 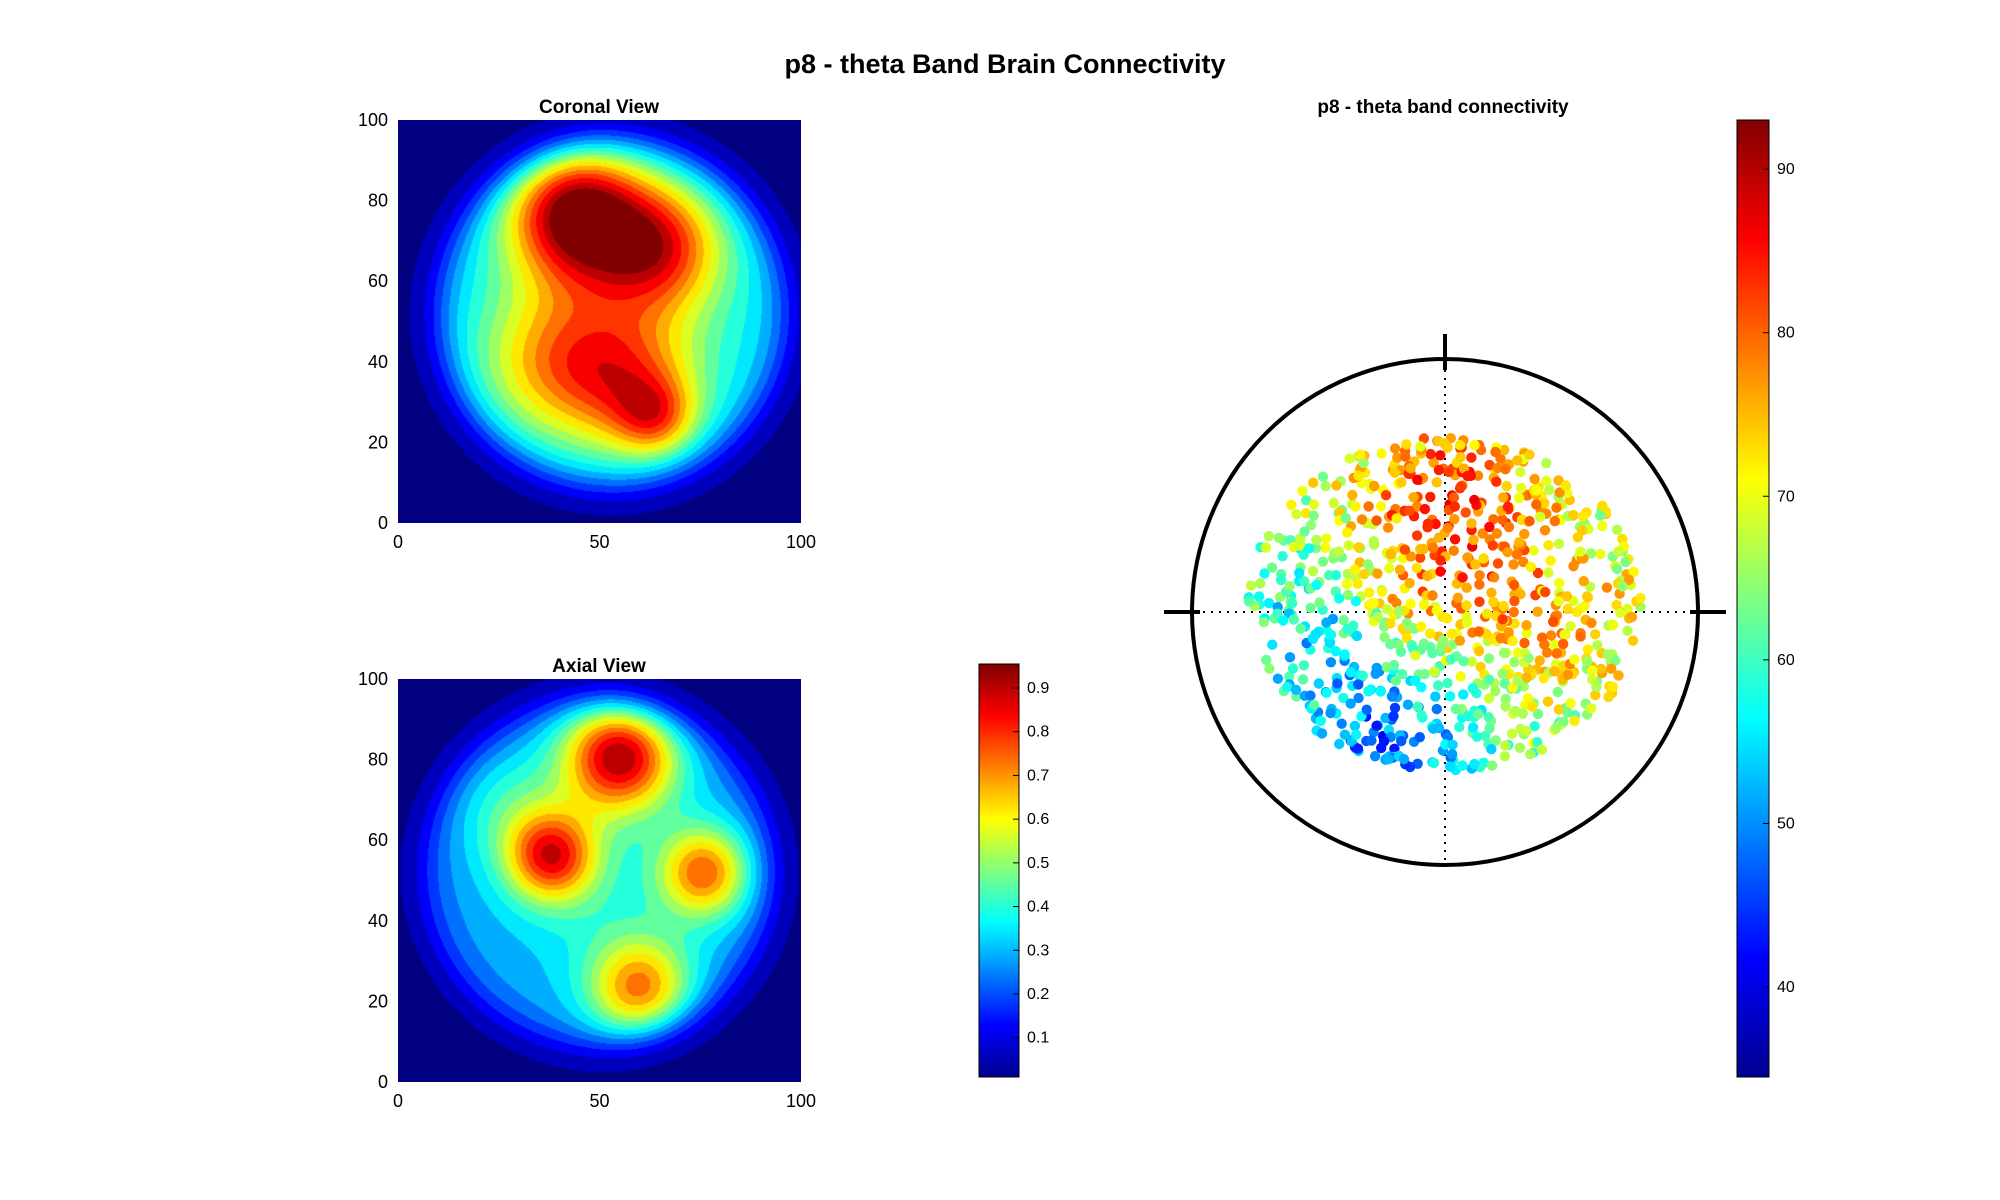 I want to click on axial-view-x-ticks: 0 50 100, so click(x=604, y=1101).